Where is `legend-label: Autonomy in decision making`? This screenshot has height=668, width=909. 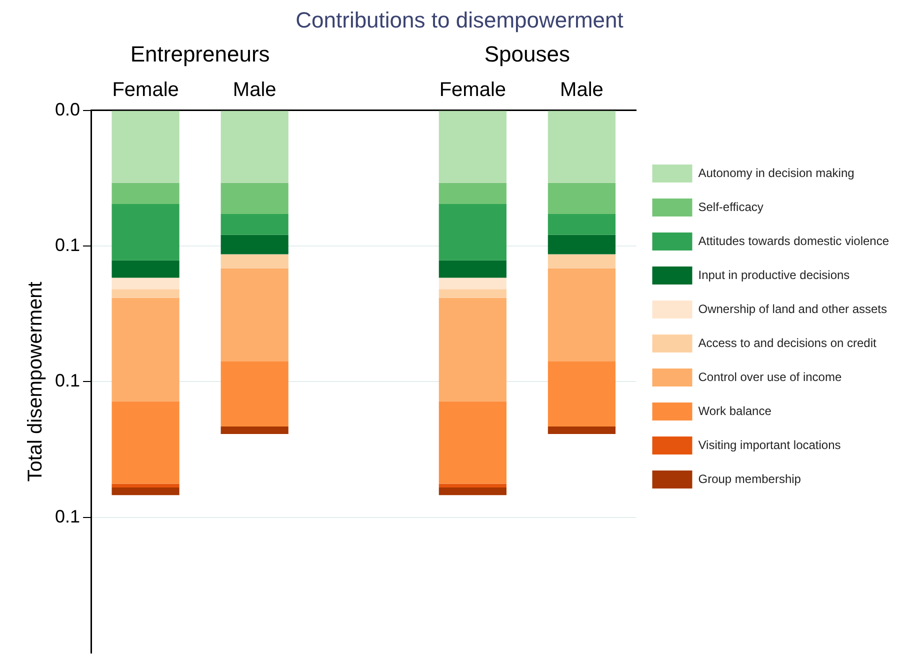
legend-label: Autonomy in decision making is located at coordinates (776, 173).